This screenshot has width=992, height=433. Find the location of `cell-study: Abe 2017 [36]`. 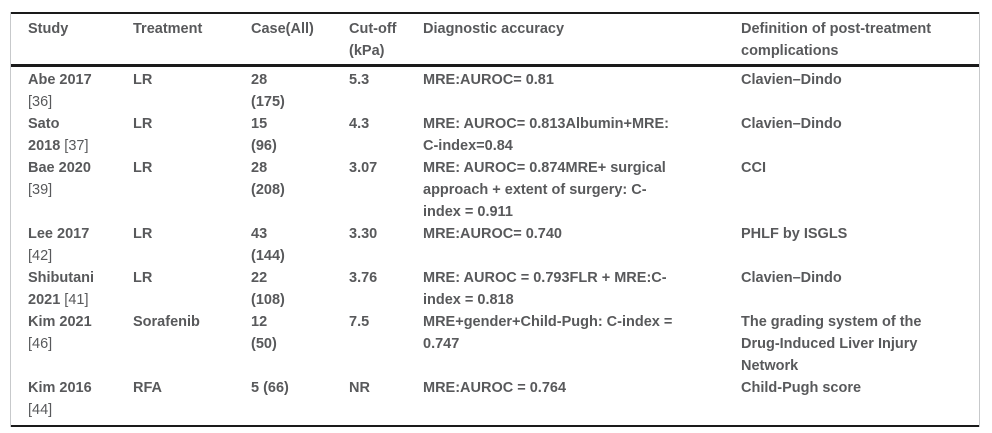

cell-study: Abe 2017 [36] is located at coordinates (72, 90).